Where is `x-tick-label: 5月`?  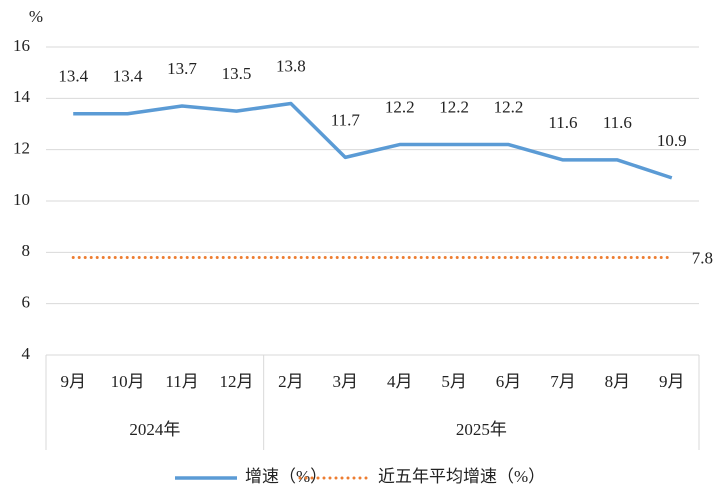 x-tick-label: 5月 is located at coordinates (454, 381).